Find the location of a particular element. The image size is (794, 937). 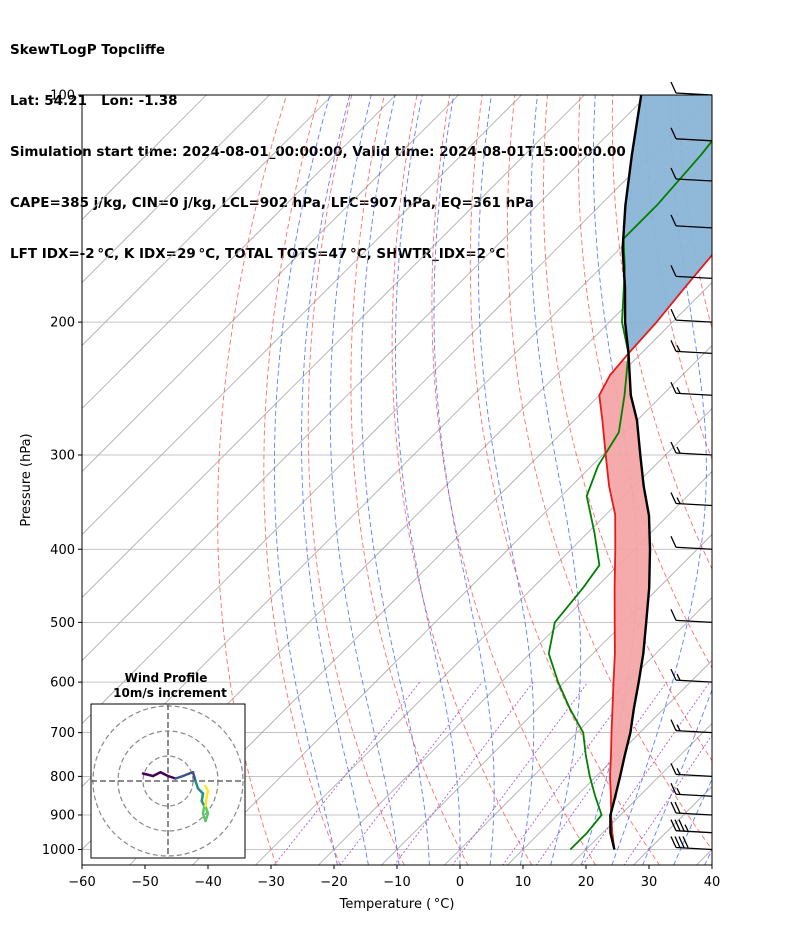

x-tick-label: 10 is located at coordinates (523, 882).